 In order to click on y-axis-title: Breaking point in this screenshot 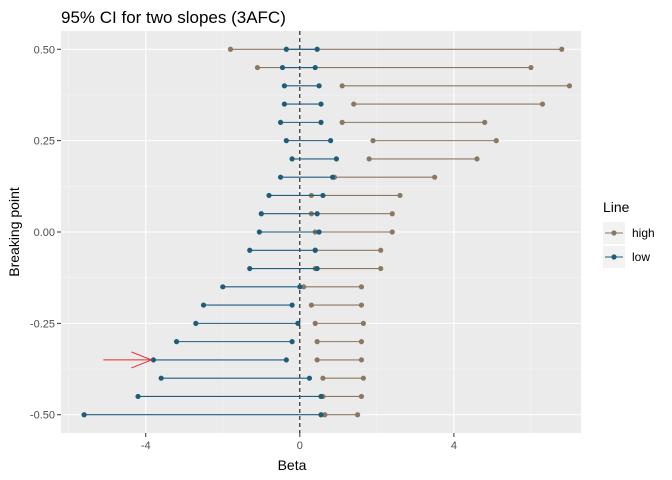, I will do `click(14, 232)`.